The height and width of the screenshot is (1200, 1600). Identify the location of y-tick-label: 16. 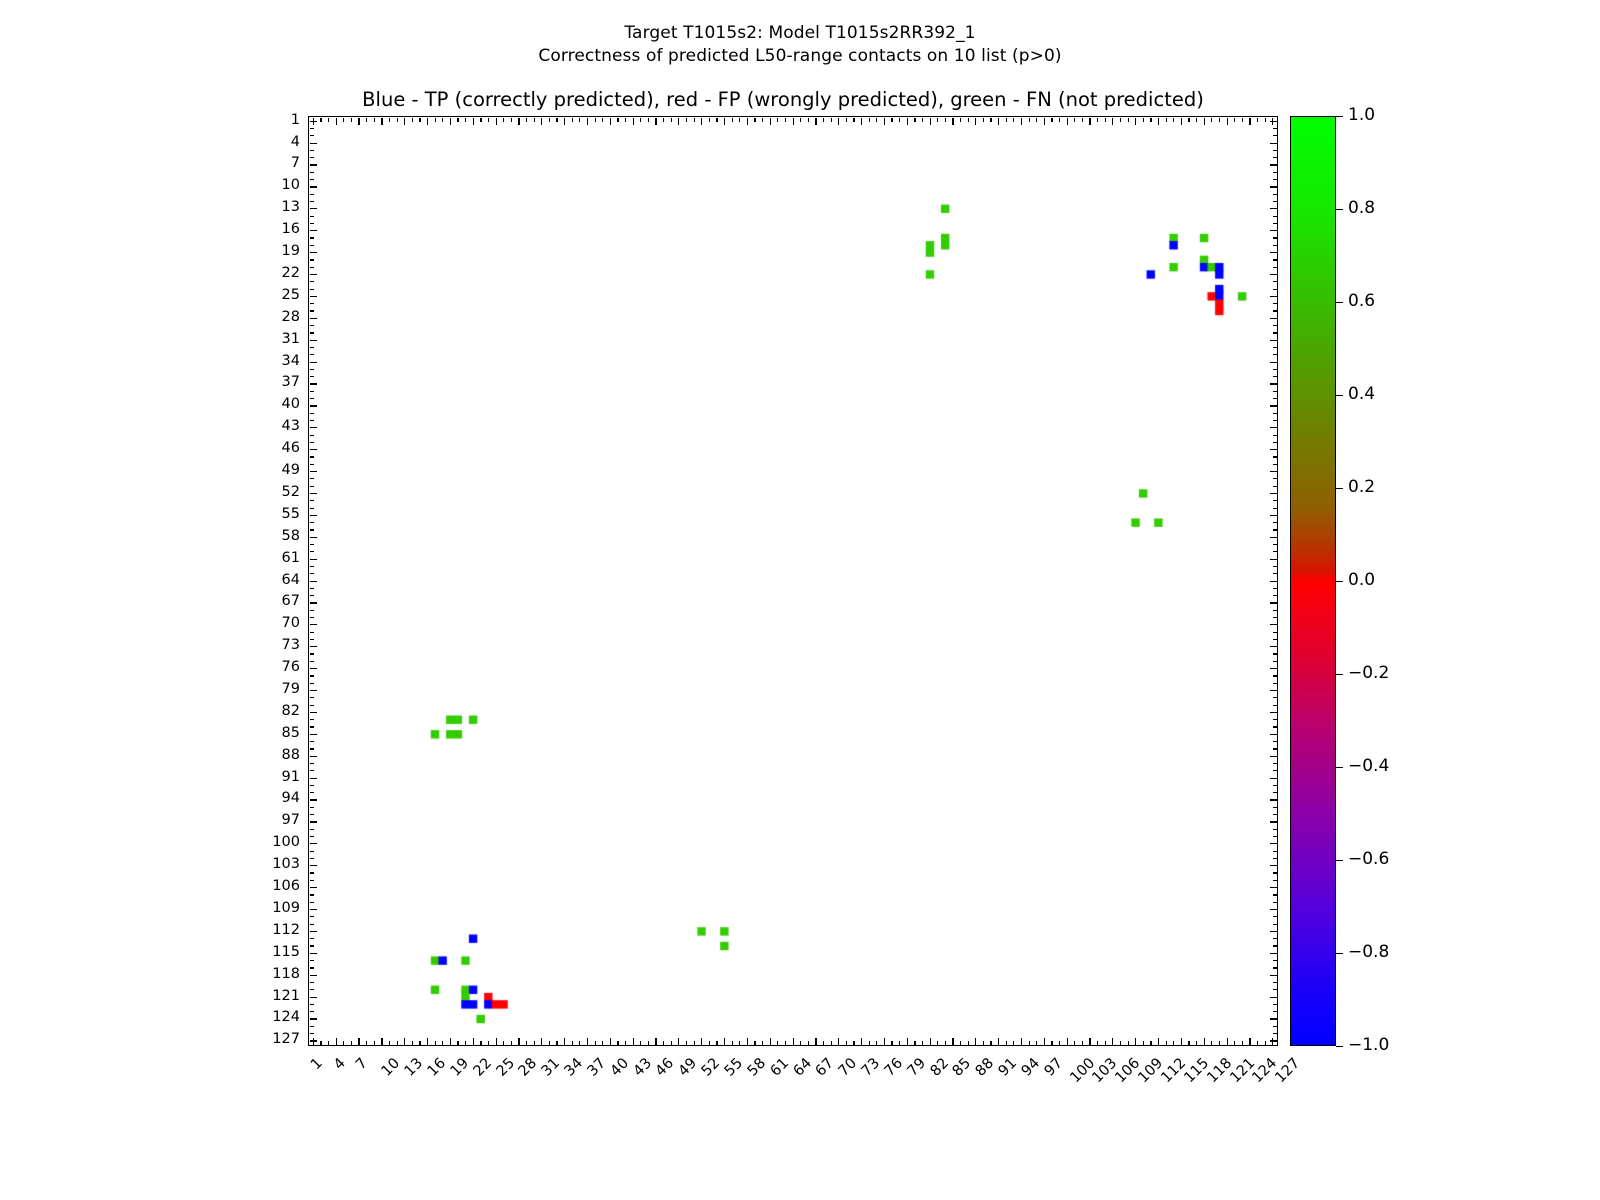
(290, 229).